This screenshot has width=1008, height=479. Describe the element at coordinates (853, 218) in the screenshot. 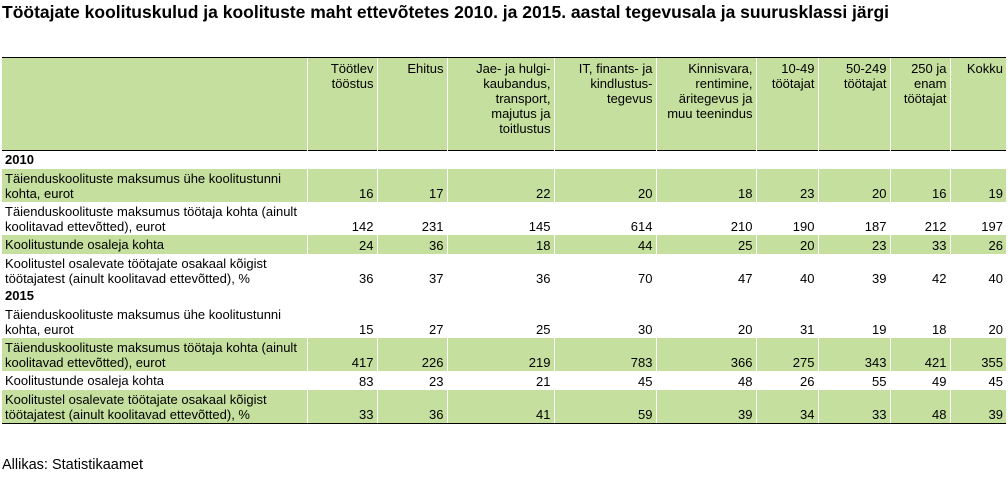

I see `value-cell: 187` at that location.